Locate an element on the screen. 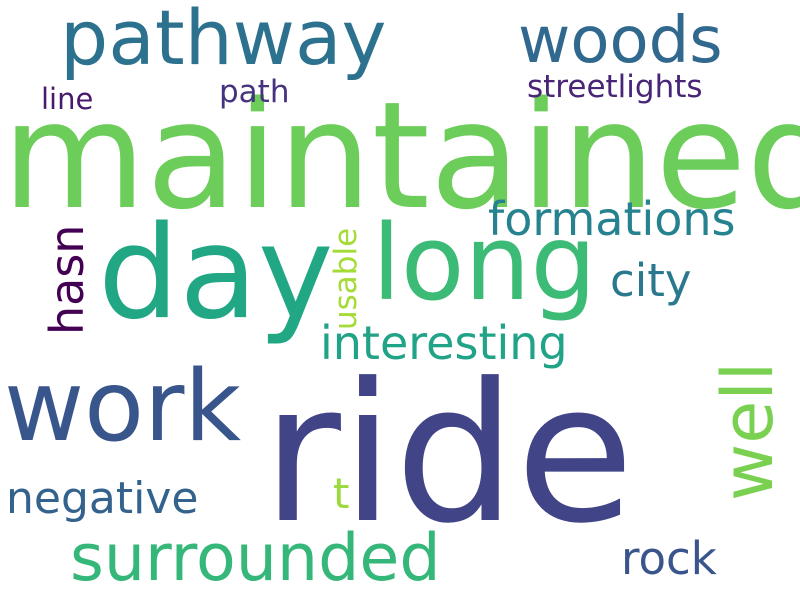  word-work: work is located at coordinates (123, 407).